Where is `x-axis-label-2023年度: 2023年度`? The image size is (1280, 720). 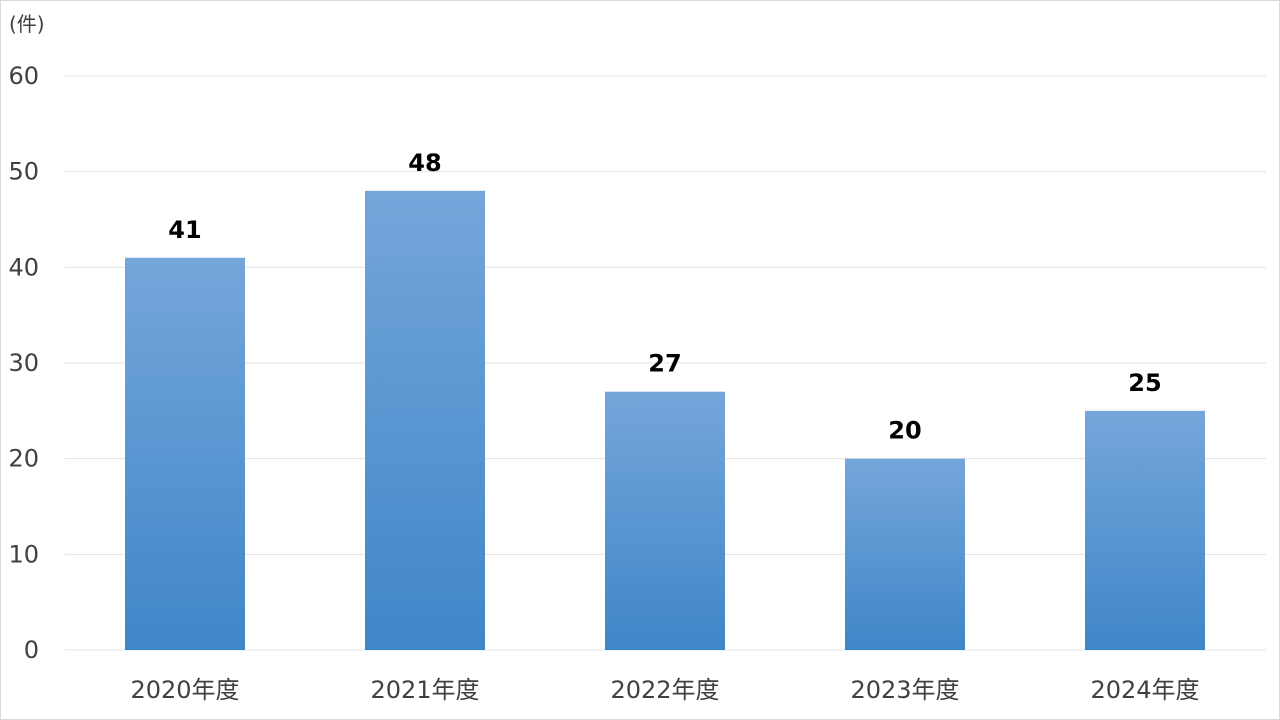 x-axis-label-2023年度: 2023年度 is located at coordinates (904, 690).